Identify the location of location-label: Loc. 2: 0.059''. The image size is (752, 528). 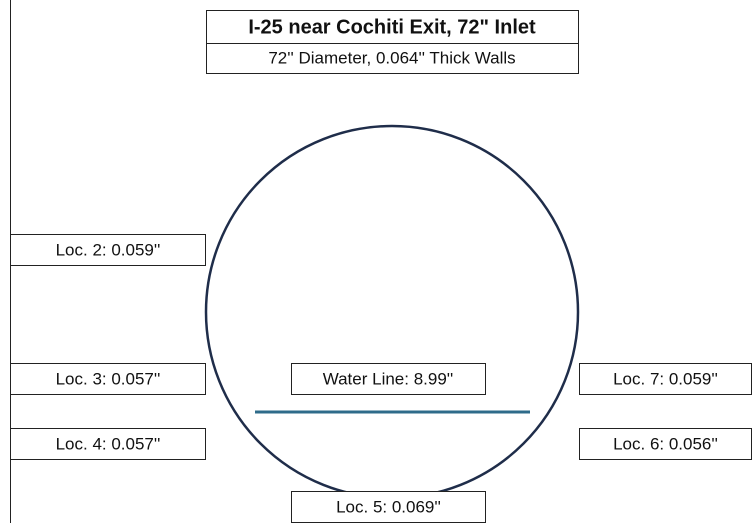
(108, 249).